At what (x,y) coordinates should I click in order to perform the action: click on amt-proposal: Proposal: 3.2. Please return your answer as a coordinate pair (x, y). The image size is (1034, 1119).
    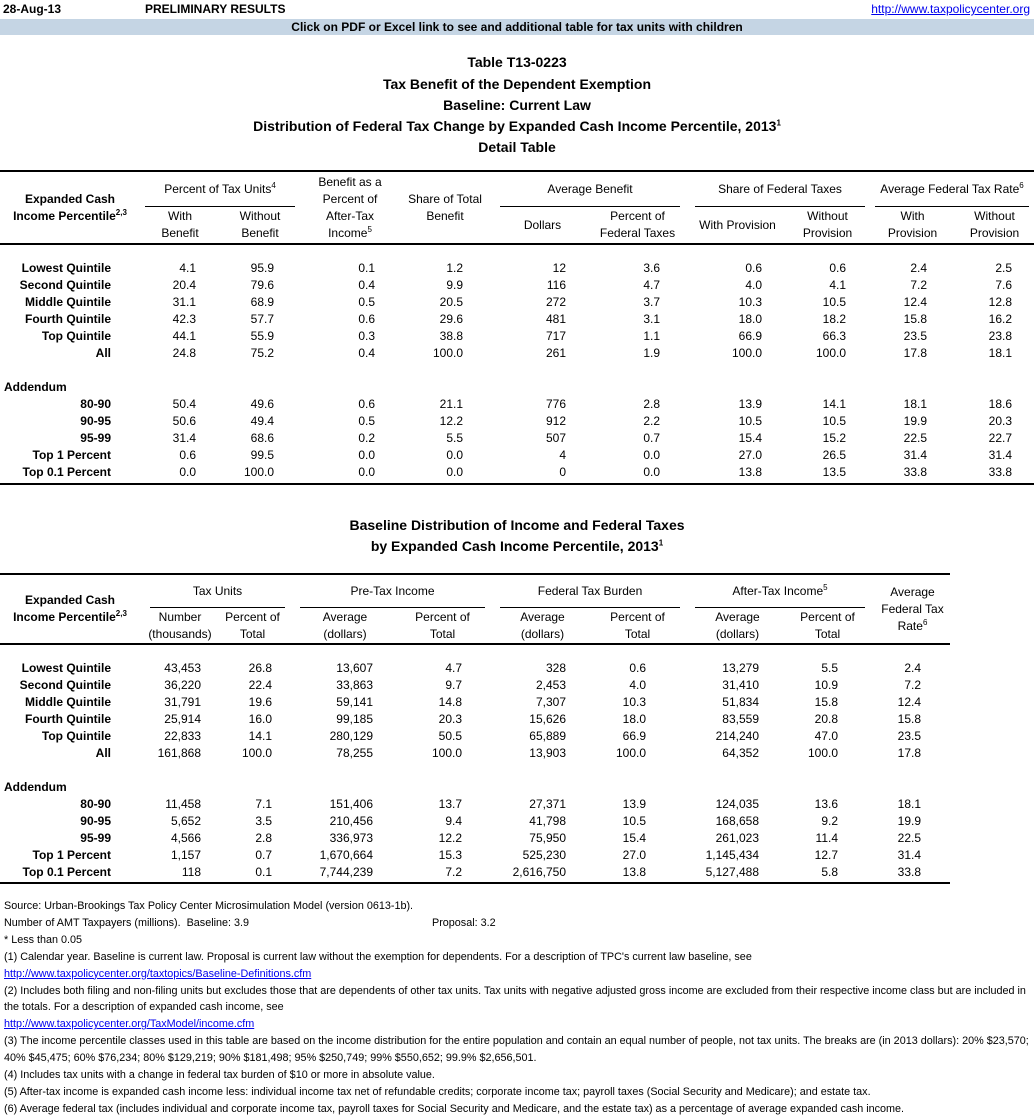
    Looking at the image, I should click on (464, 922).